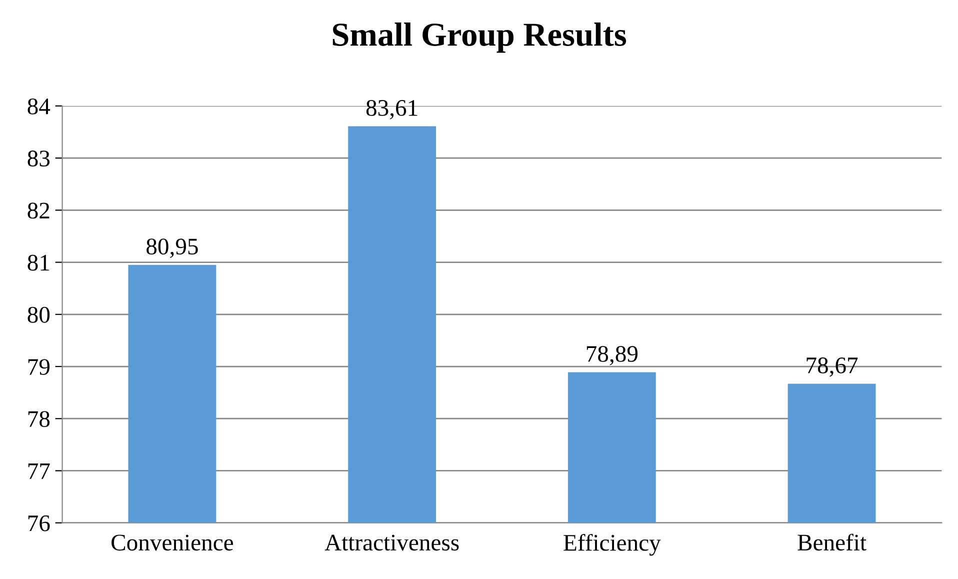  I want to click on y-tick-label: 80, so click(39, 314).